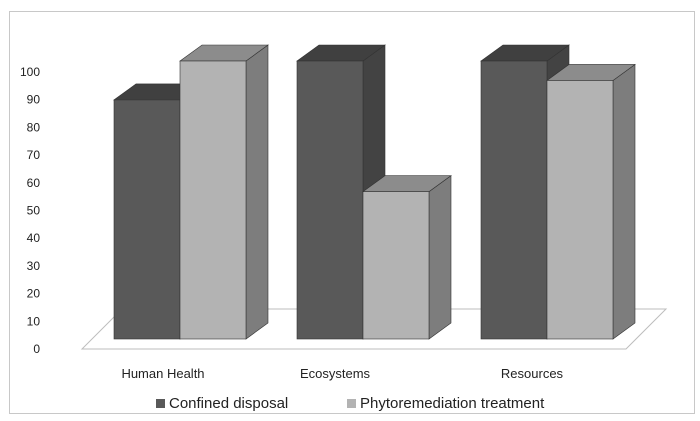 The height and width of the screenshot is (421, 700). What do you see at coordinates (452, 403) in the screenshot?
I see `legend-label: Phytoremediation treatment` at bounding box center [452, 403].